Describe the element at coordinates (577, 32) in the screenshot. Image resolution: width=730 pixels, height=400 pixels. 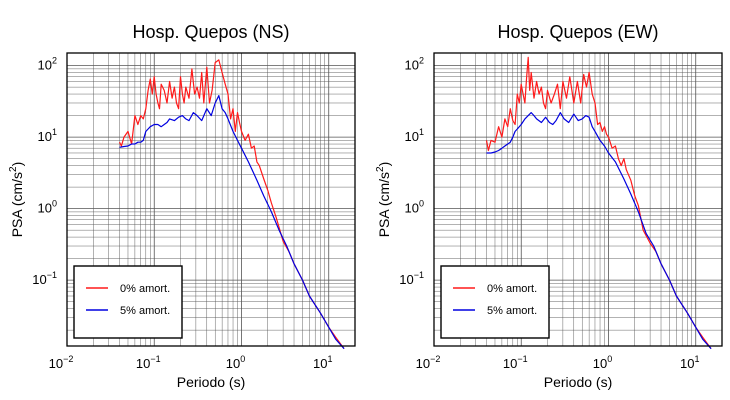
I see `chart-title: Hosp. Quepos (EW)` at that location.